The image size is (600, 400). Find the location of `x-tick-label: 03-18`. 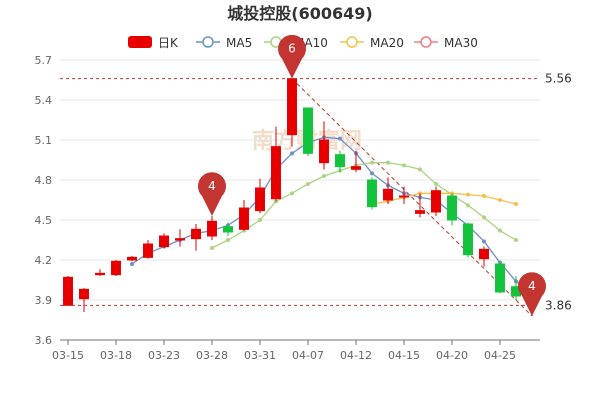

x-tick-label: 03-18 is located at coordinates (116, 355).